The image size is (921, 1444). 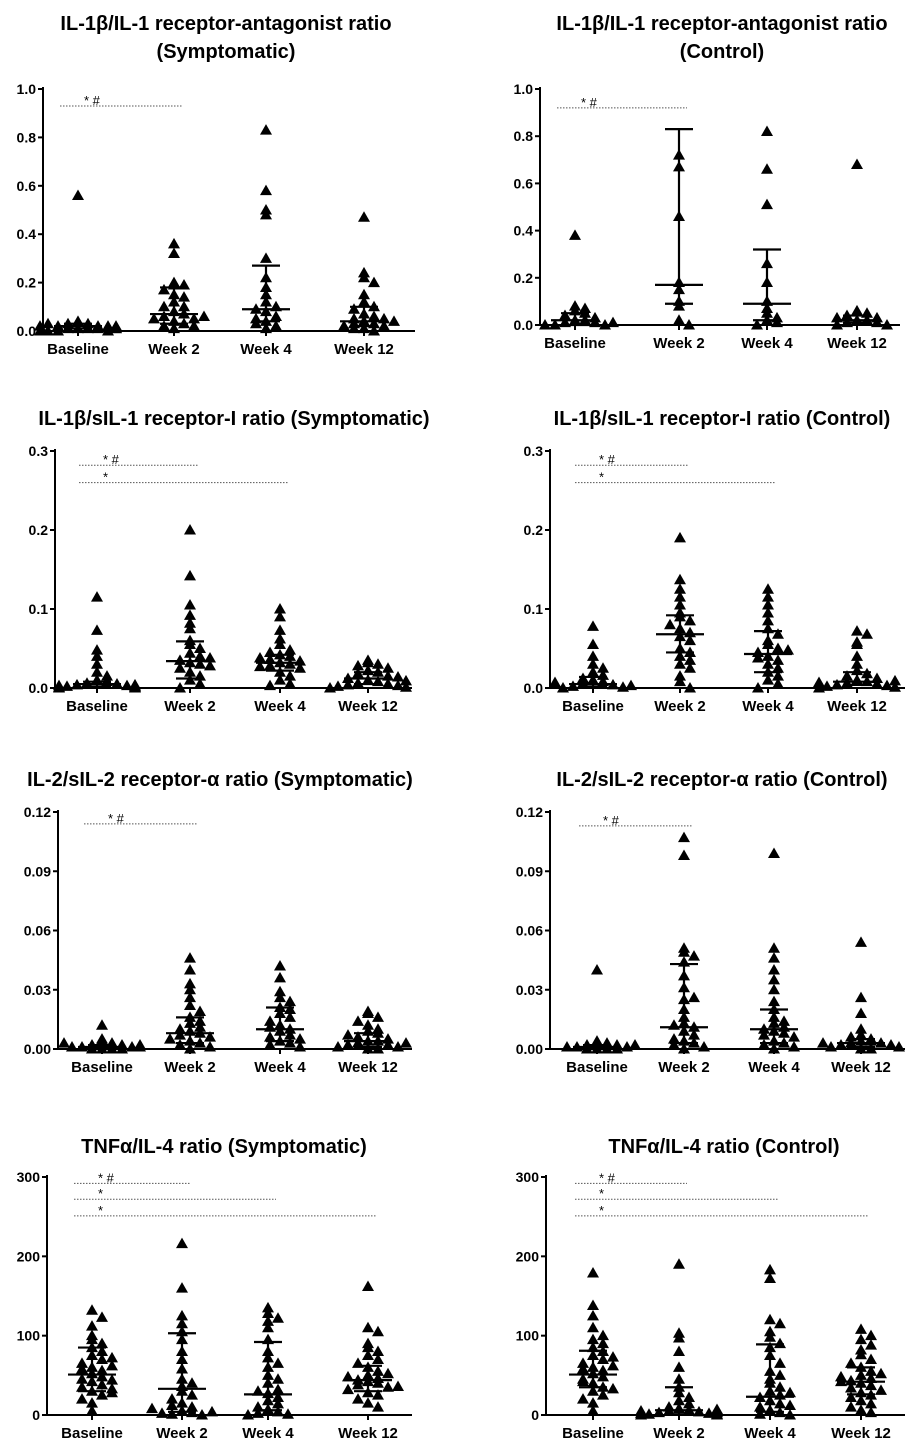 I want to click on y-tick-label: 0.3, so click(x=534, y=451).